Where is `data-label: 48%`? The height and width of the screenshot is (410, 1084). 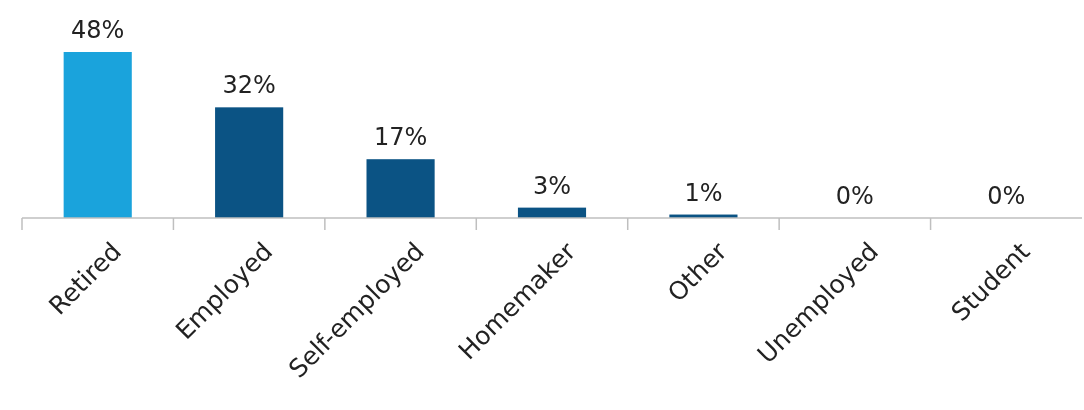 data-label: 48% is located at coordinates (98, 30).